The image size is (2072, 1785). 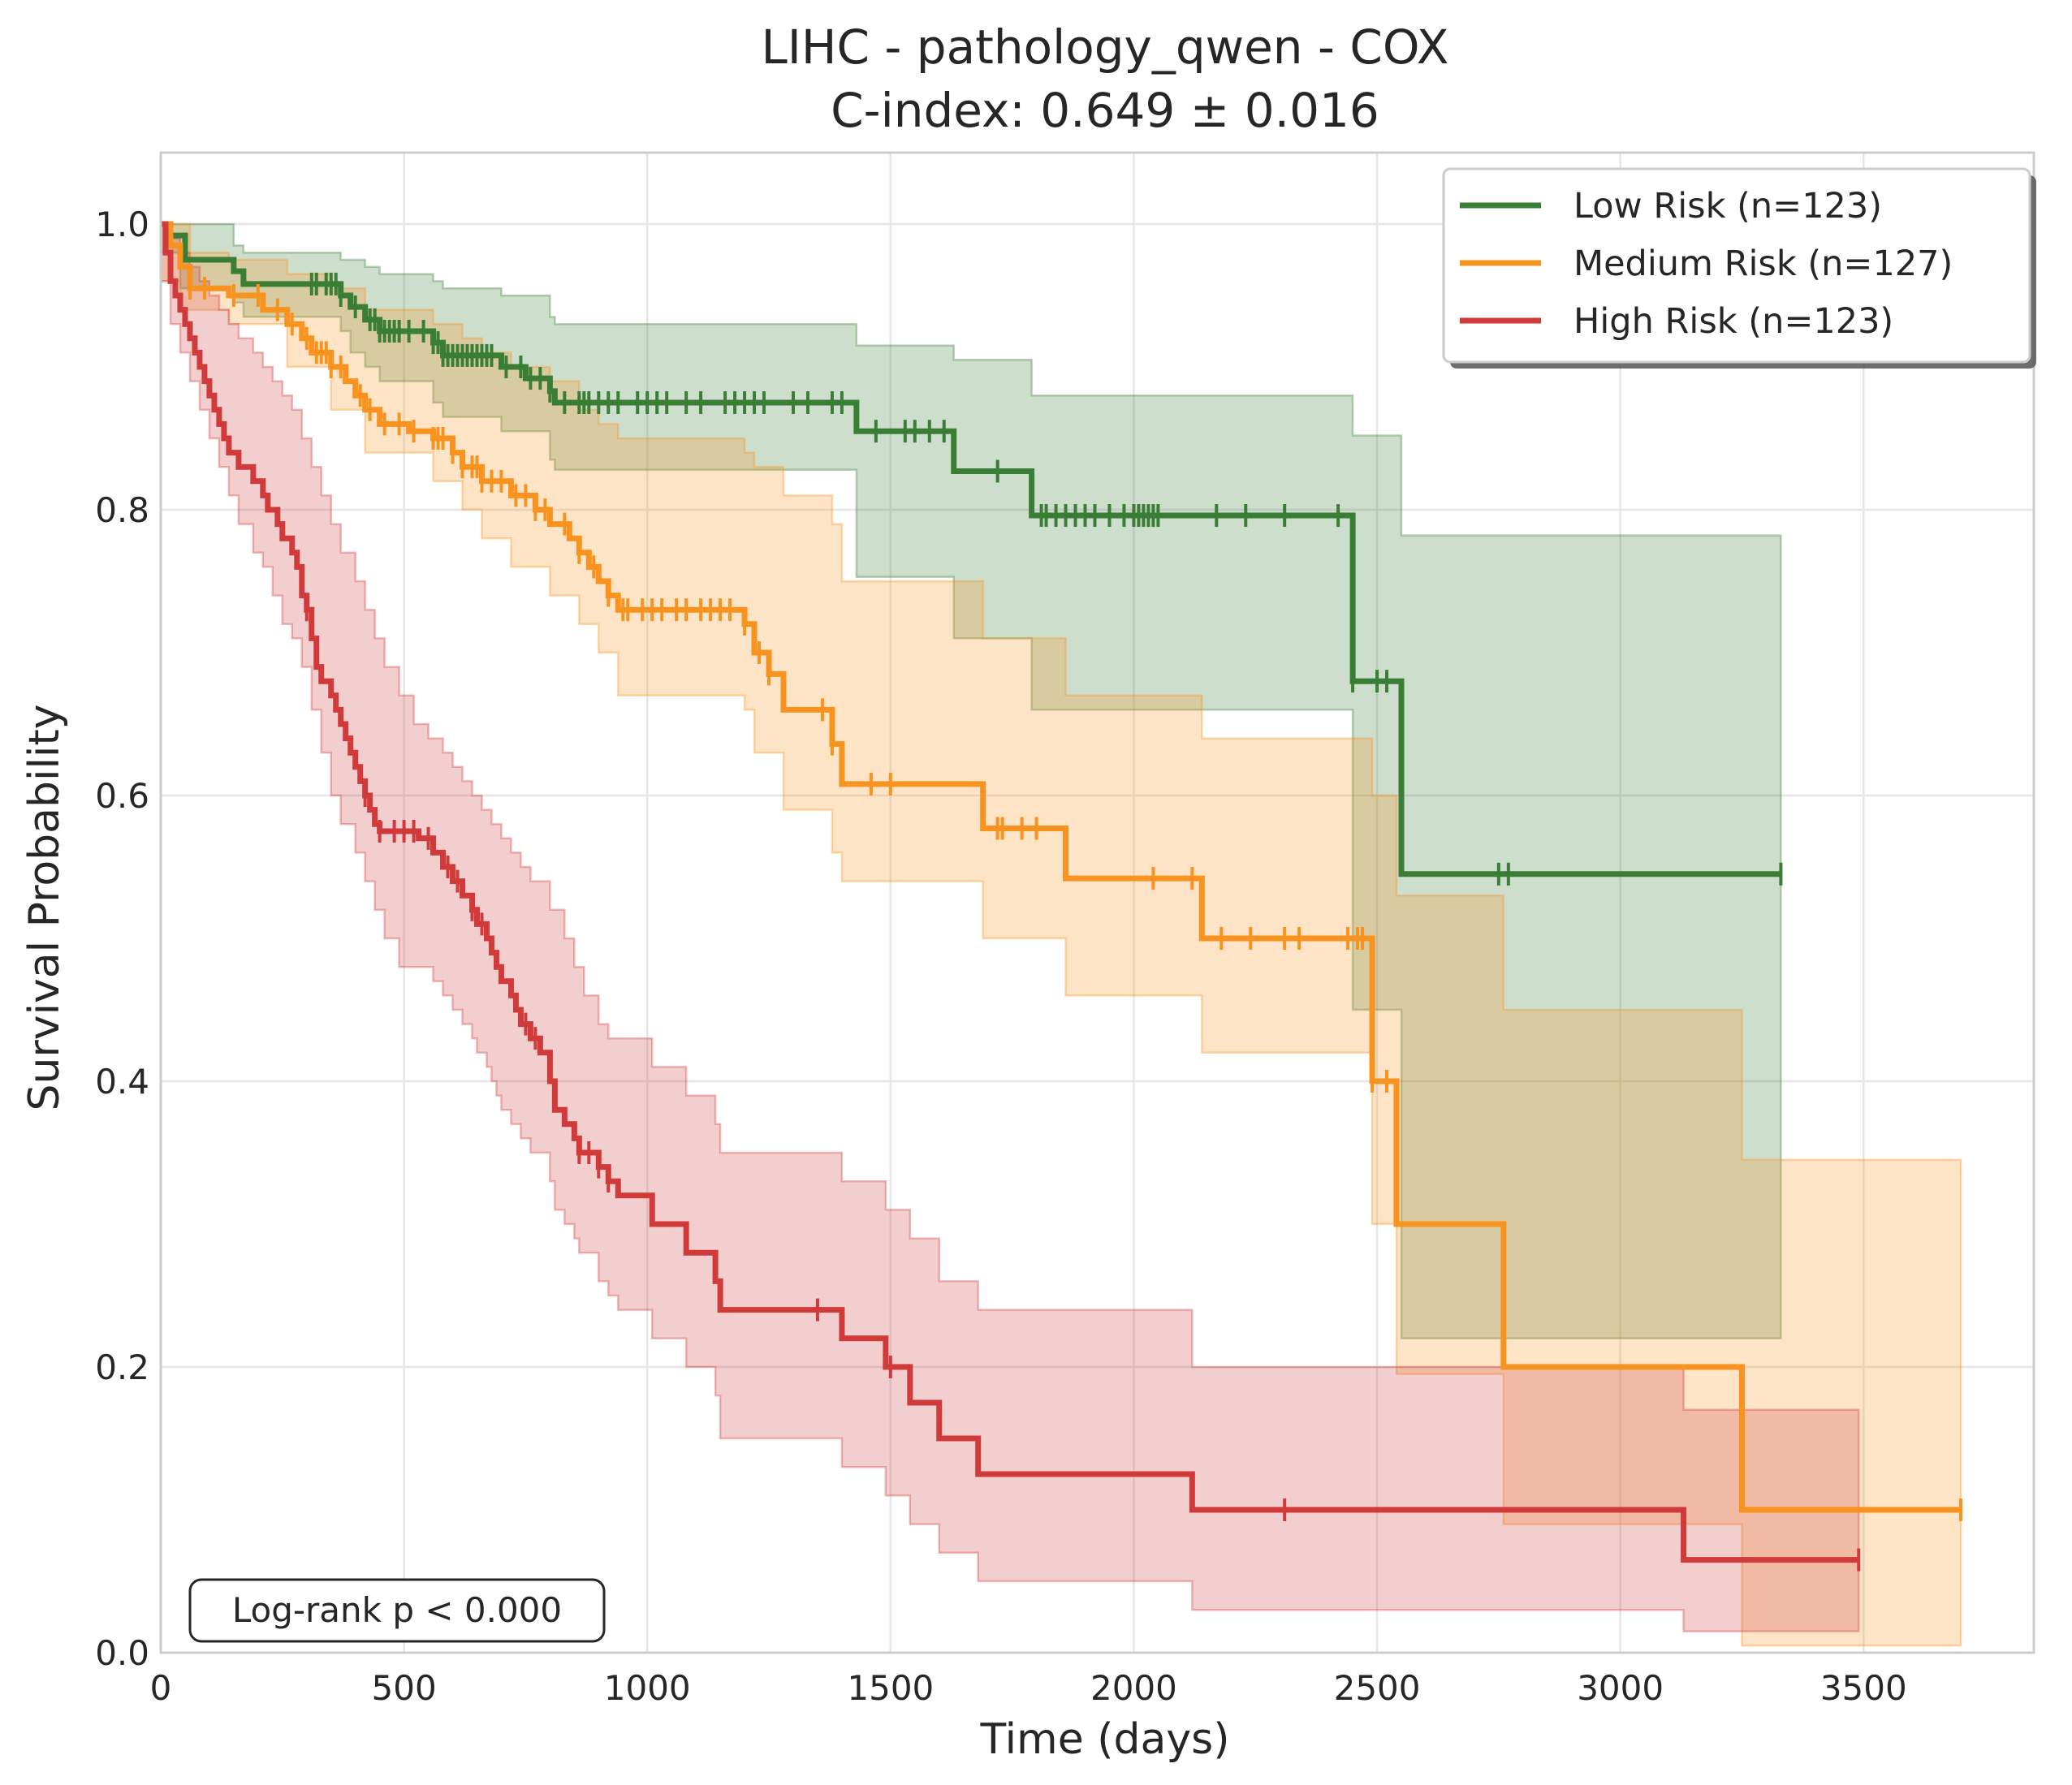 What do you see at coordinates (1620, 1688) in the screenshot?
I see `x-tick-label: 3000` at bounding box center [1620, 1688].